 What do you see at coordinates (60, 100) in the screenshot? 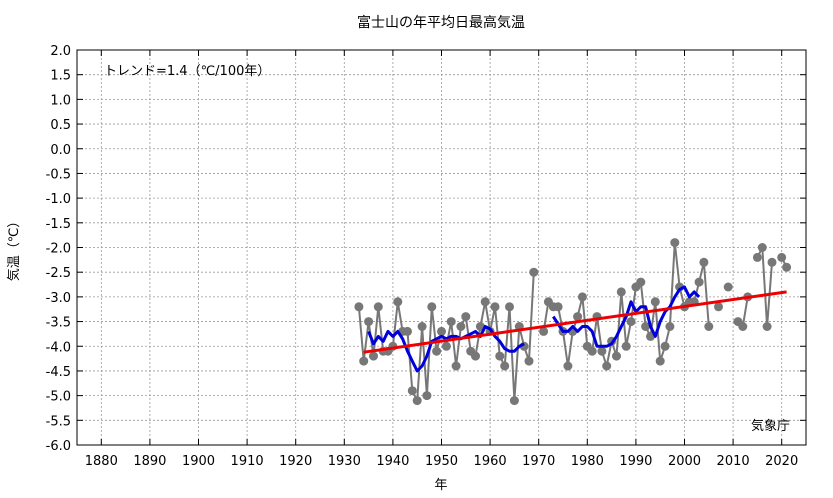
I see `y-tick-label: 1.0` at bounding box center [60, 100].